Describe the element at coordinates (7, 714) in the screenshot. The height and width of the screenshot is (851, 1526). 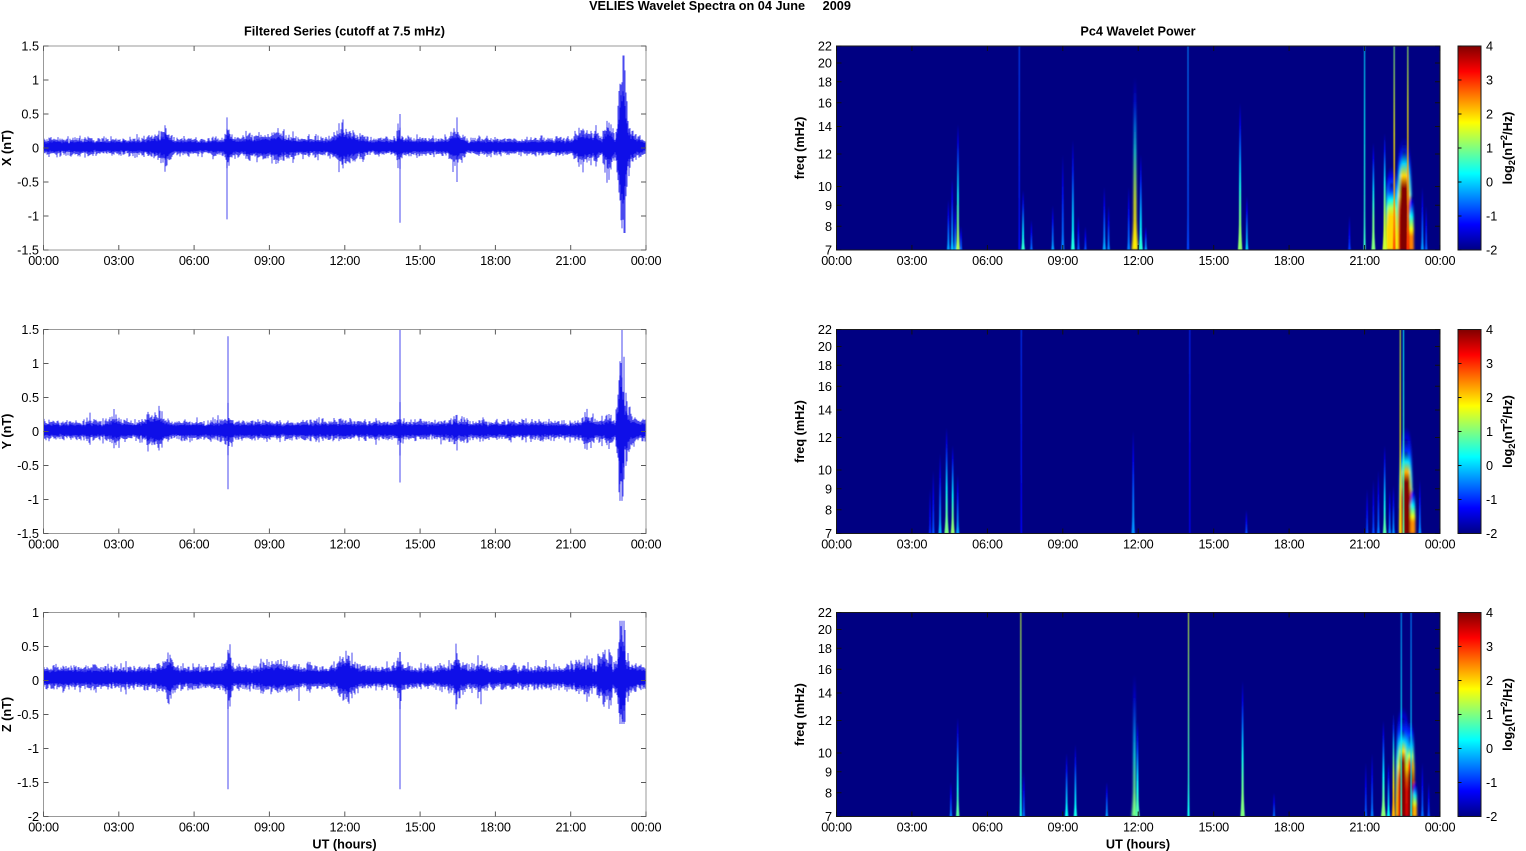
I see `svg-text: Z (nT)` at that location.